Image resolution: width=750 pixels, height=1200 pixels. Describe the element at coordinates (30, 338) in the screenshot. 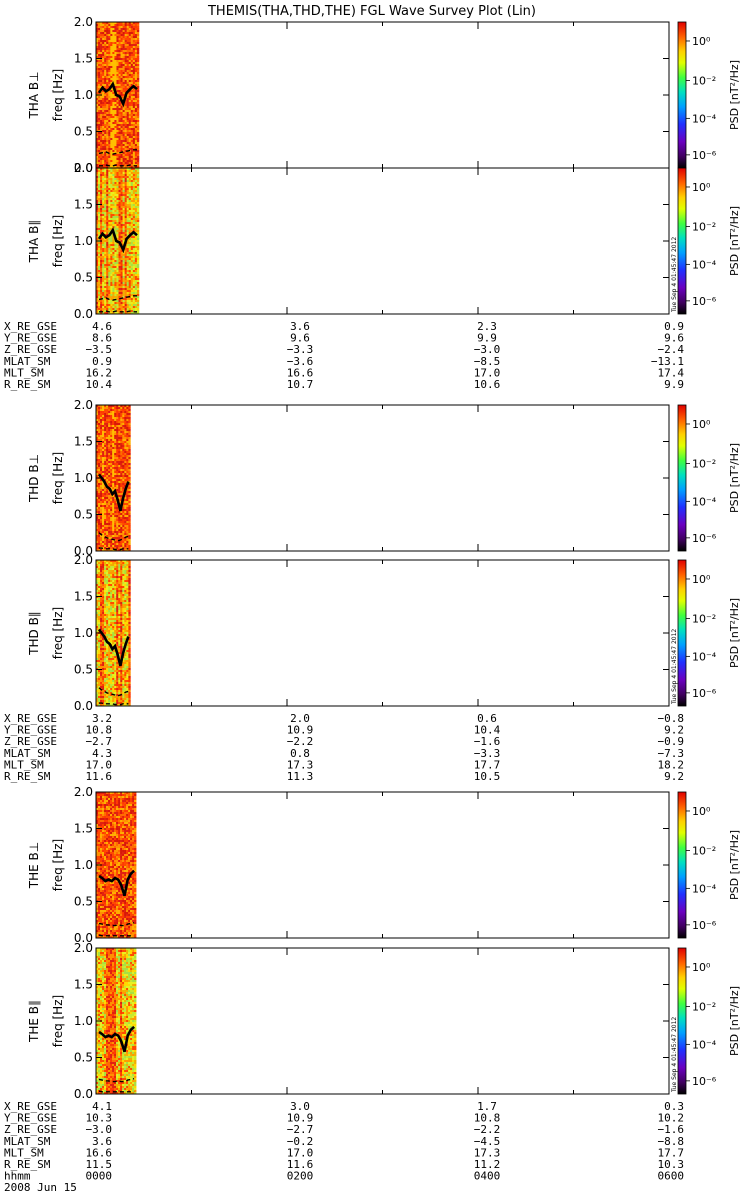

I see `ephem-row-name: Y_RE_GSE` at that location.